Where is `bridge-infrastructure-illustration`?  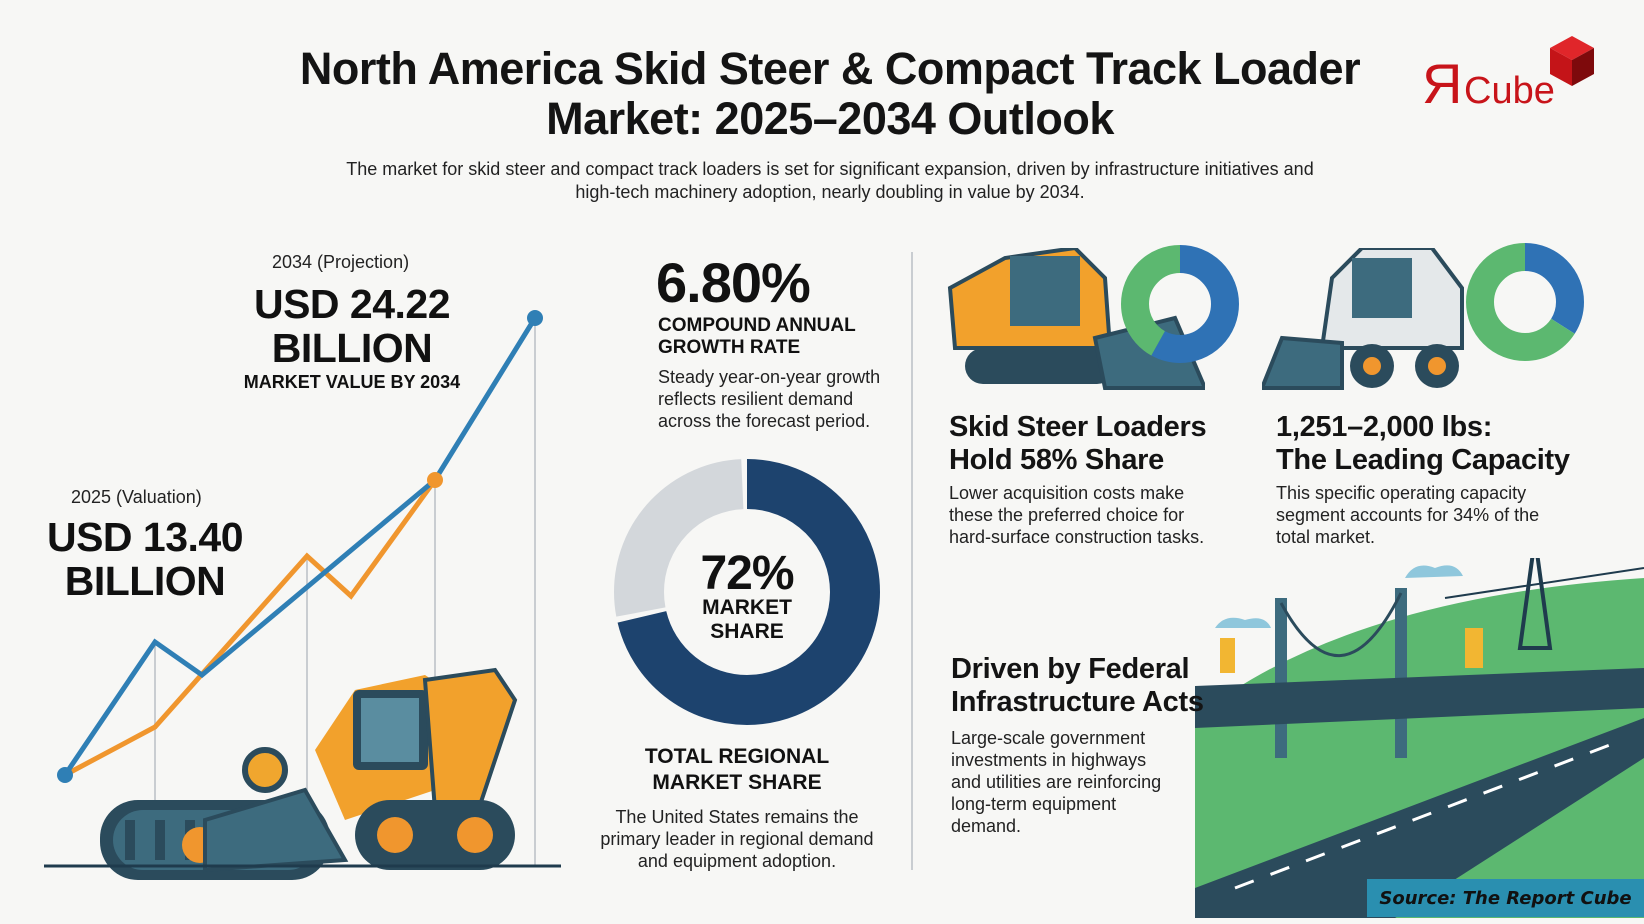
bridge-infrastructure-illustration is located at coordinates (1419, 738).